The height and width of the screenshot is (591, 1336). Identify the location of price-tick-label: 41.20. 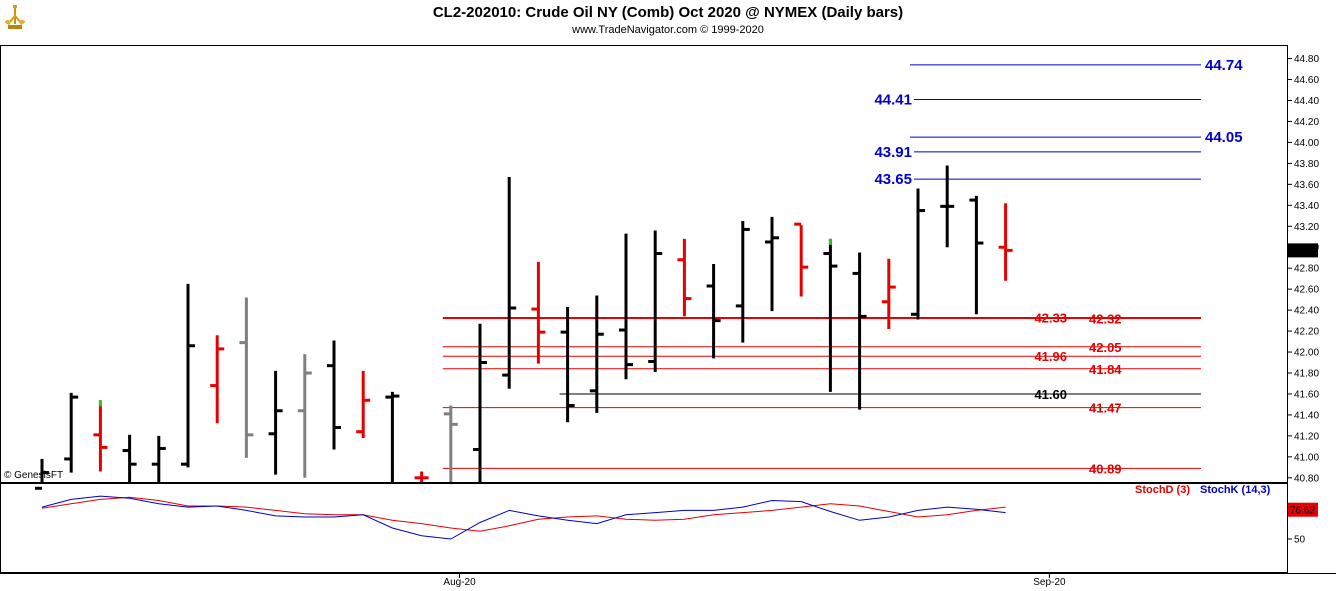
(1306, 436).